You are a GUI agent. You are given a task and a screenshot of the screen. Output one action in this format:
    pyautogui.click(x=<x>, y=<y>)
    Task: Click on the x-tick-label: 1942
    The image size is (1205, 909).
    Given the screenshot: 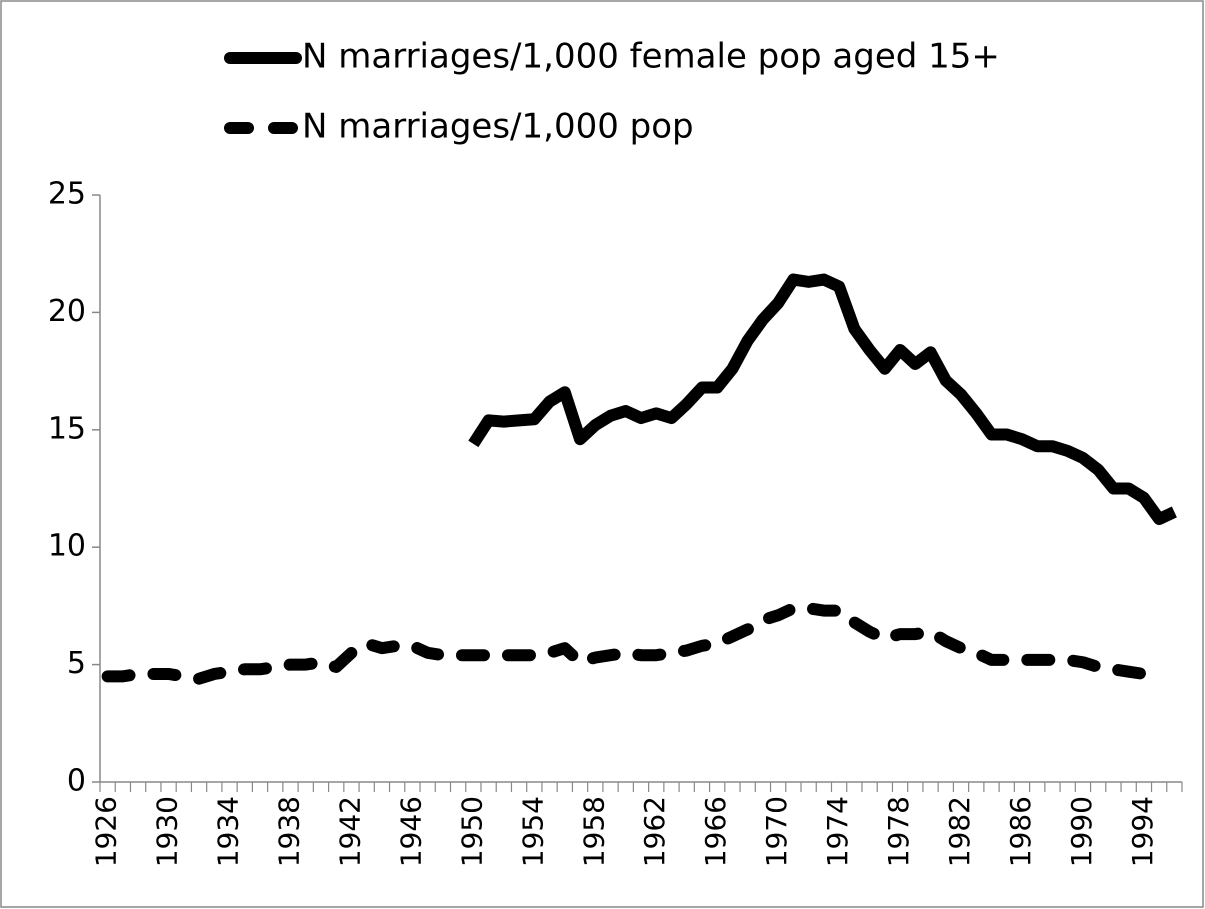 What is the action you would take?
    pyautogui.click(x=349, y=831)
    